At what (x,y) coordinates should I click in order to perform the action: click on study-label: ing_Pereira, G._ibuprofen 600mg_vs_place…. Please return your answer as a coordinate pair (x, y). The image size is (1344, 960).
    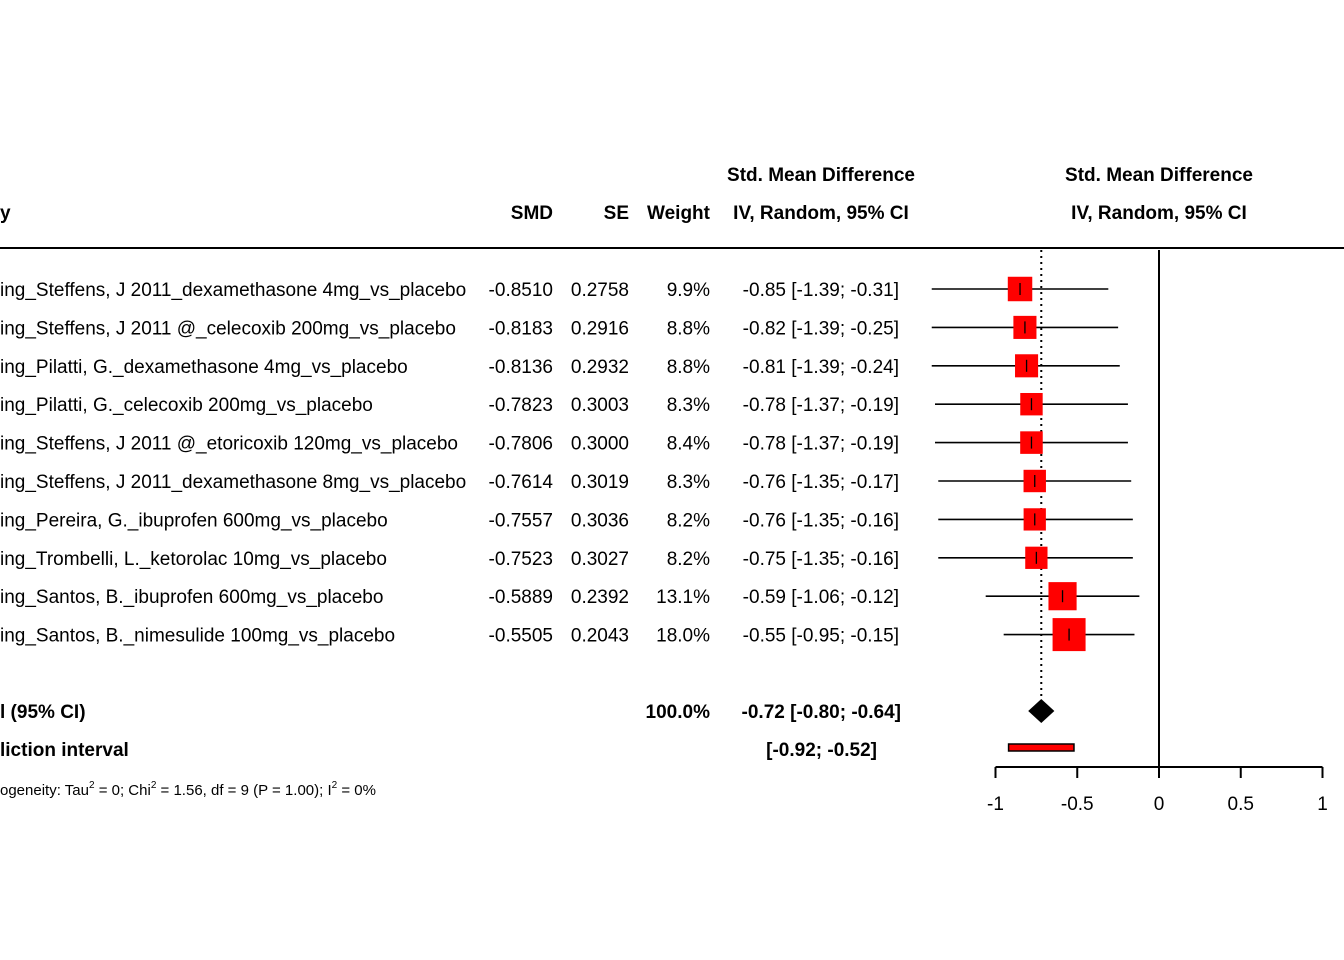
    Looking at the image, I should click on (194, 520).